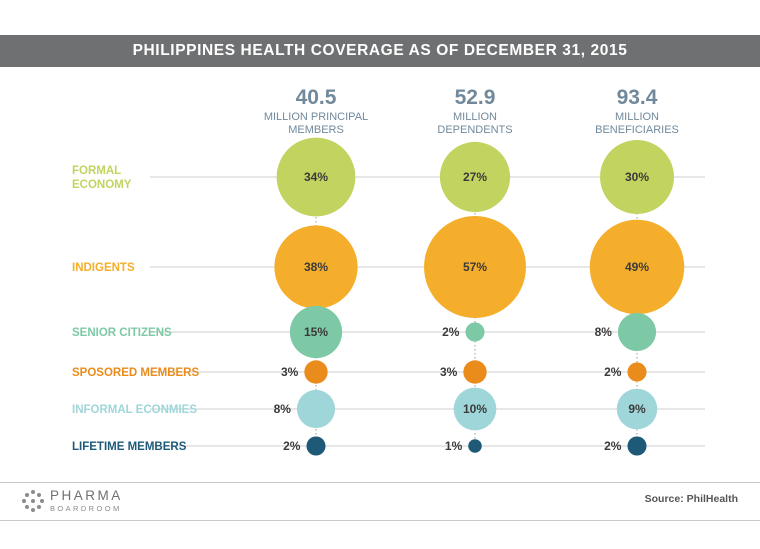 The width and height of the screenshot is (760, 549). I want to click on bubble-r3-c3, so click(637, 332).